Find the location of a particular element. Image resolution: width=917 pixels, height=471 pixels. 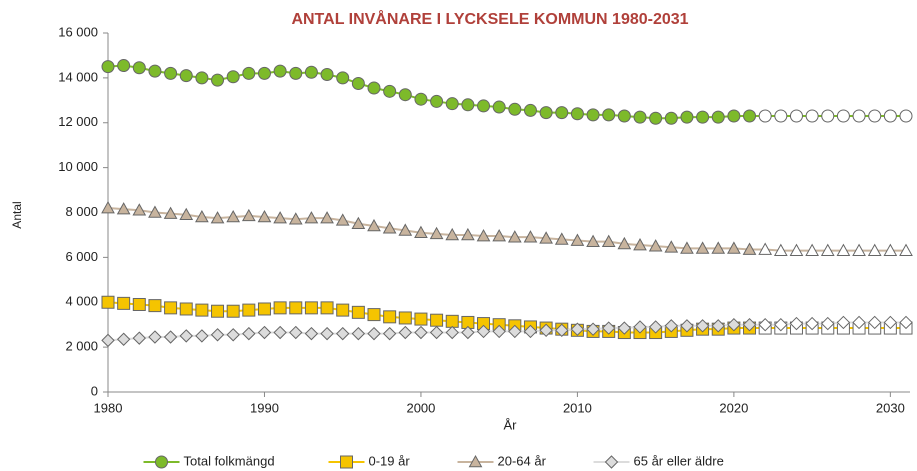

y-tick-label: 14 000 is located at coordinates (78, 76).